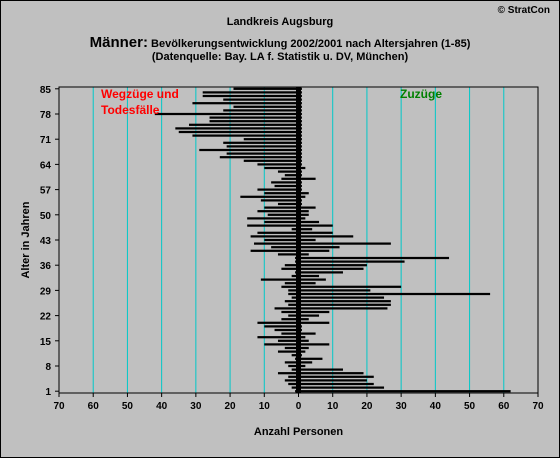  What do you see at coordinates (46, 216) in the screenshot?
I see `y-tick-label: 50` at bounding box center [46, 216].